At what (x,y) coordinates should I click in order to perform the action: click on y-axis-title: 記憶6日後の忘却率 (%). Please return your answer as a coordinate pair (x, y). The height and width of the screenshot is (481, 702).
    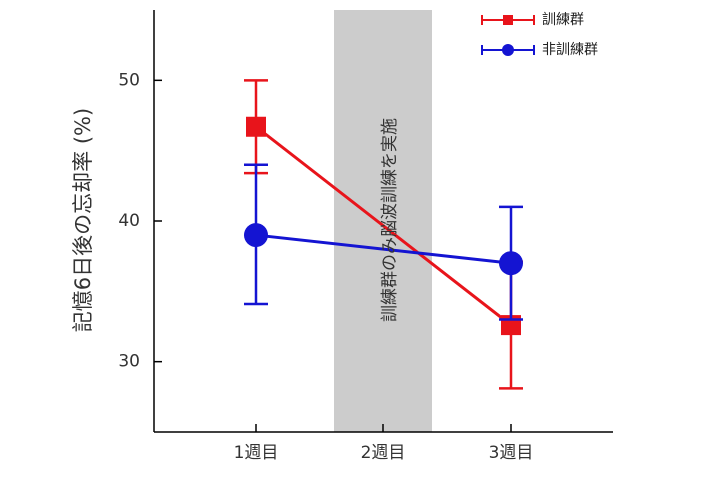
    Looking at the image, I should click on (83, 220).